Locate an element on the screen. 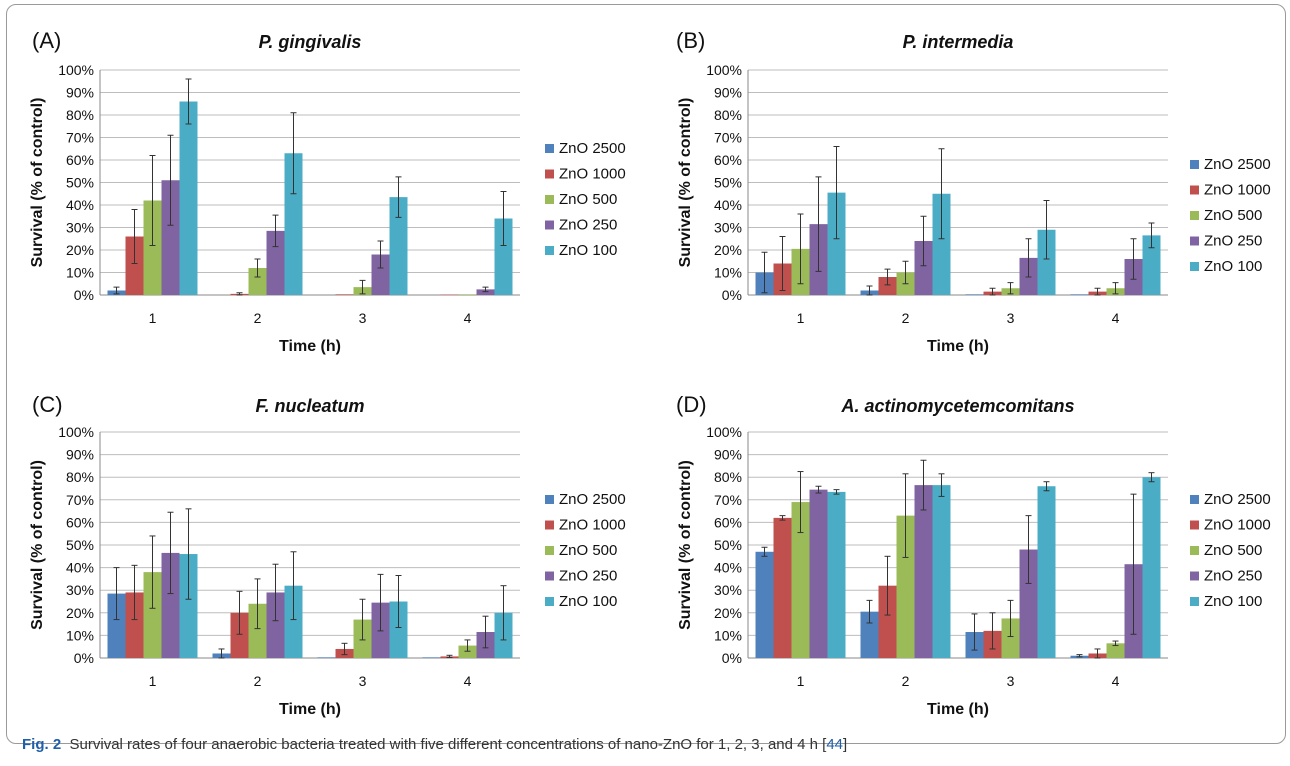 The image size is (1290, 766). x-tick-label: 4 is located at coordinates (1116, 681).